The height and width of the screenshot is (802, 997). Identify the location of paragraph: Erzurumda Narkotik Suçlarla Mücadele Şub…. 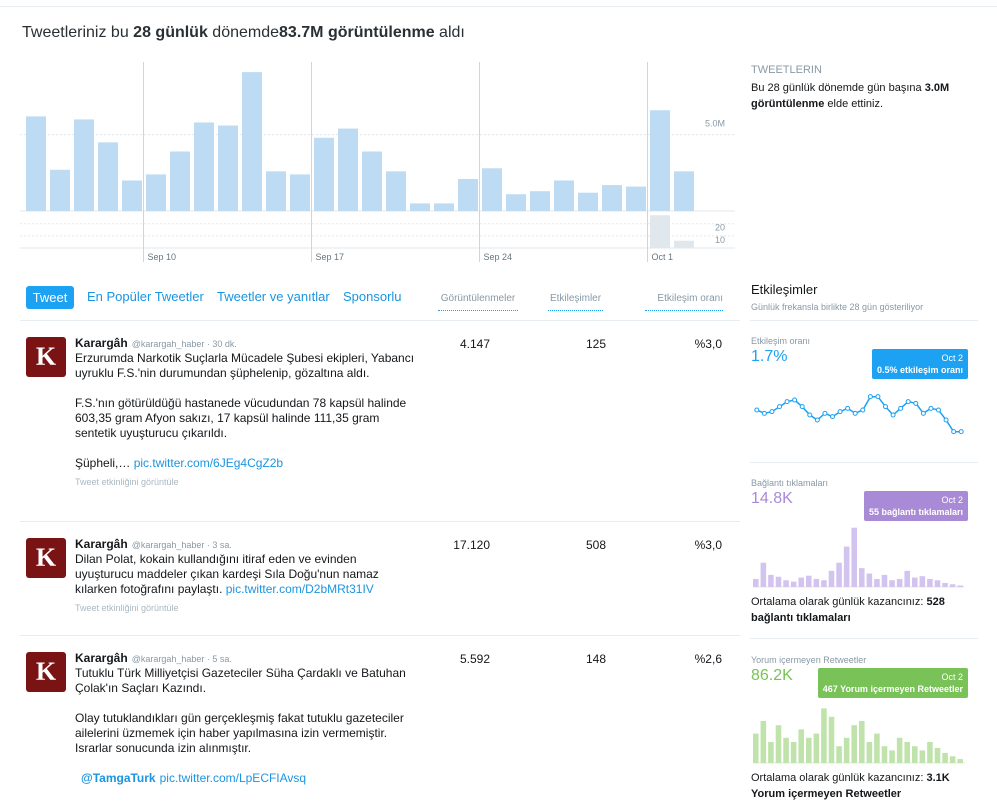
(245, 366).